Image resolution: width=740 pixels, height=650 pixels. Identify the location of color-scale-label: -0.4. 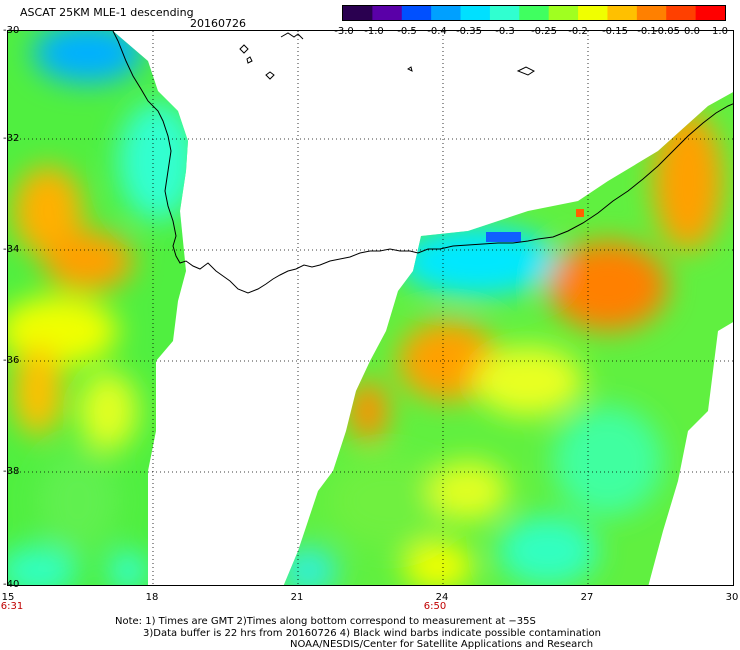
(437, 31).